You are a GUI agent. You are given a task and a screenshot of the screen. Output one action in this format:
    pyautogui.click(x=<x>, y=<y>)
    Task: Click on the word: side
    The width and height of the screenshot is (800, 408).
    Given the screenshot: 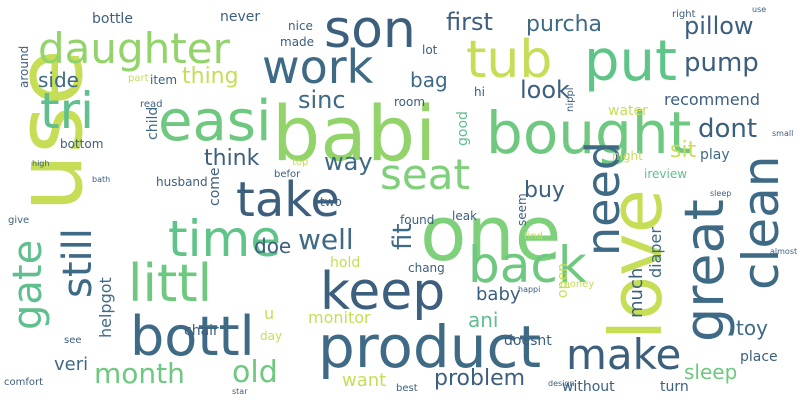 What is the action you would take?
    pyautogui.click(x=58, y=80)
    